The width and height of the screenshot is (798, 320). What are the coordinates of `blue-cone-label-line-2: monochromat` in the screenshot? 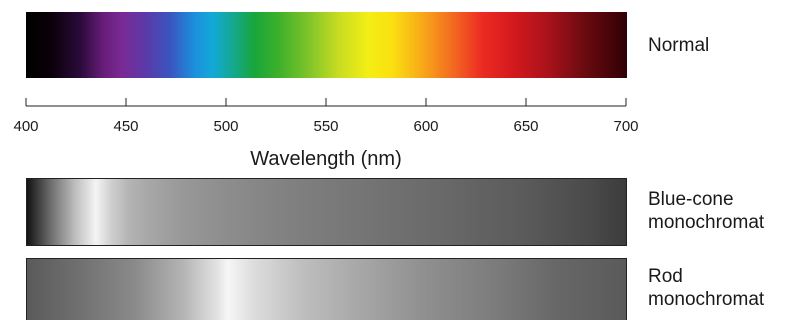 It's located at (706, 222).